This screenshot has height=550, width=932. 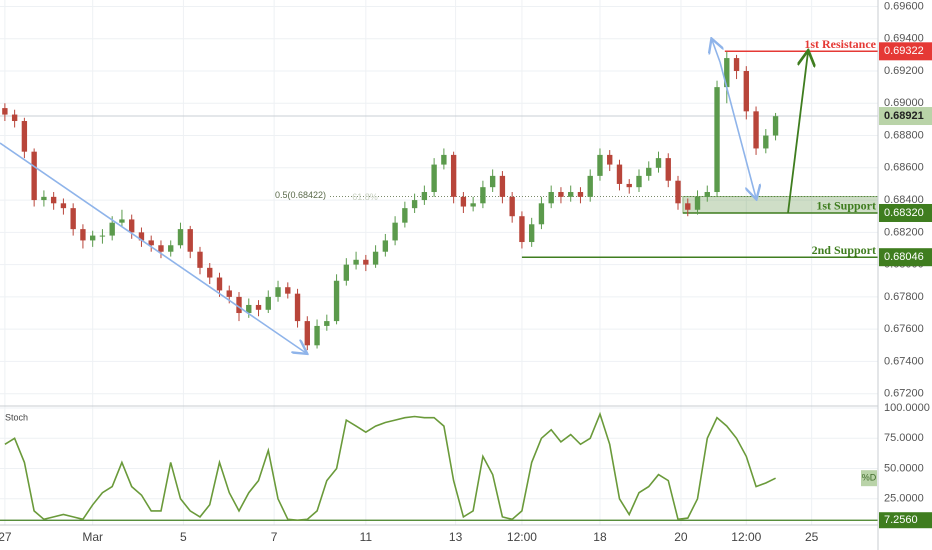 What do you see at coordinates (901, 520) in the screenshot?
I see `level-label: 7.2560` at bounding box center [901, 520].